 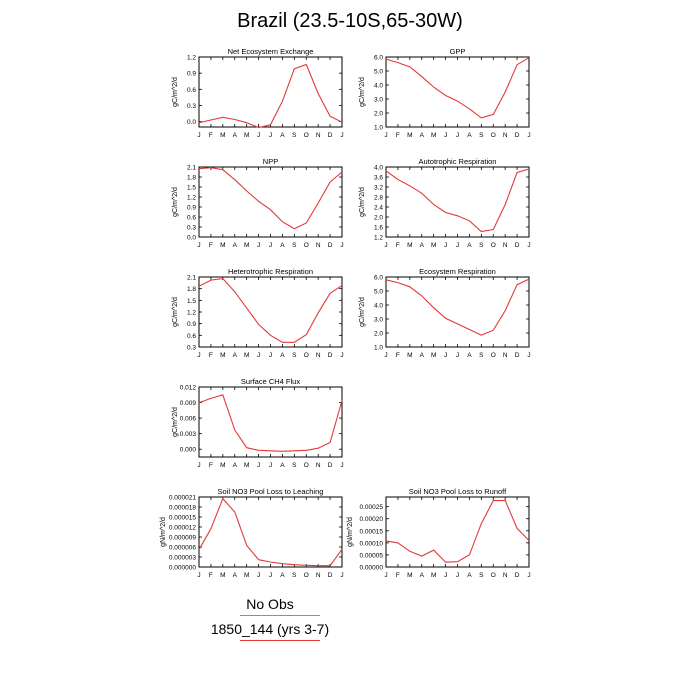 What do you see at coordinates (378, 334) in the screenshot?
I see `y-tick-label: 2.0` at bounding box center [378, 334].